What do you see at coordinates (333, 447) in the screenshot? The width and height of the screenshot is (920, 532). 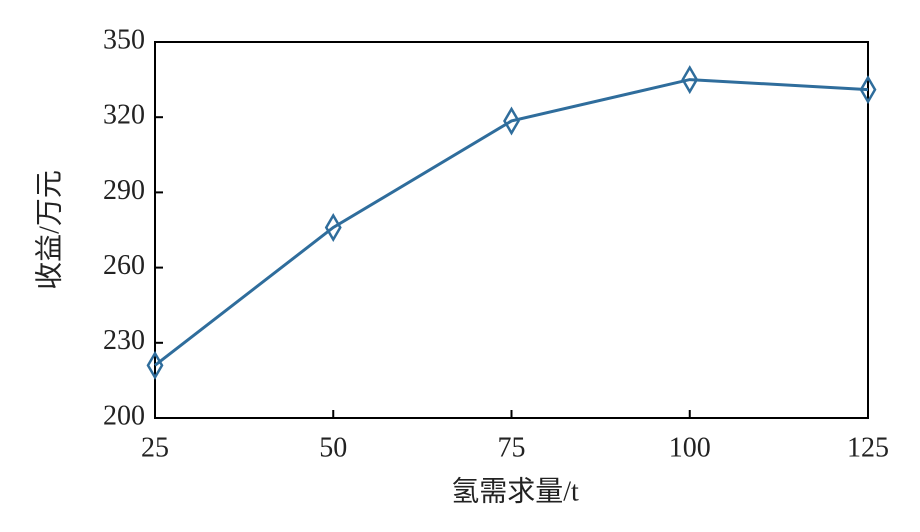 I see `x-tick-label: 50` at bounding box center [333, 447].